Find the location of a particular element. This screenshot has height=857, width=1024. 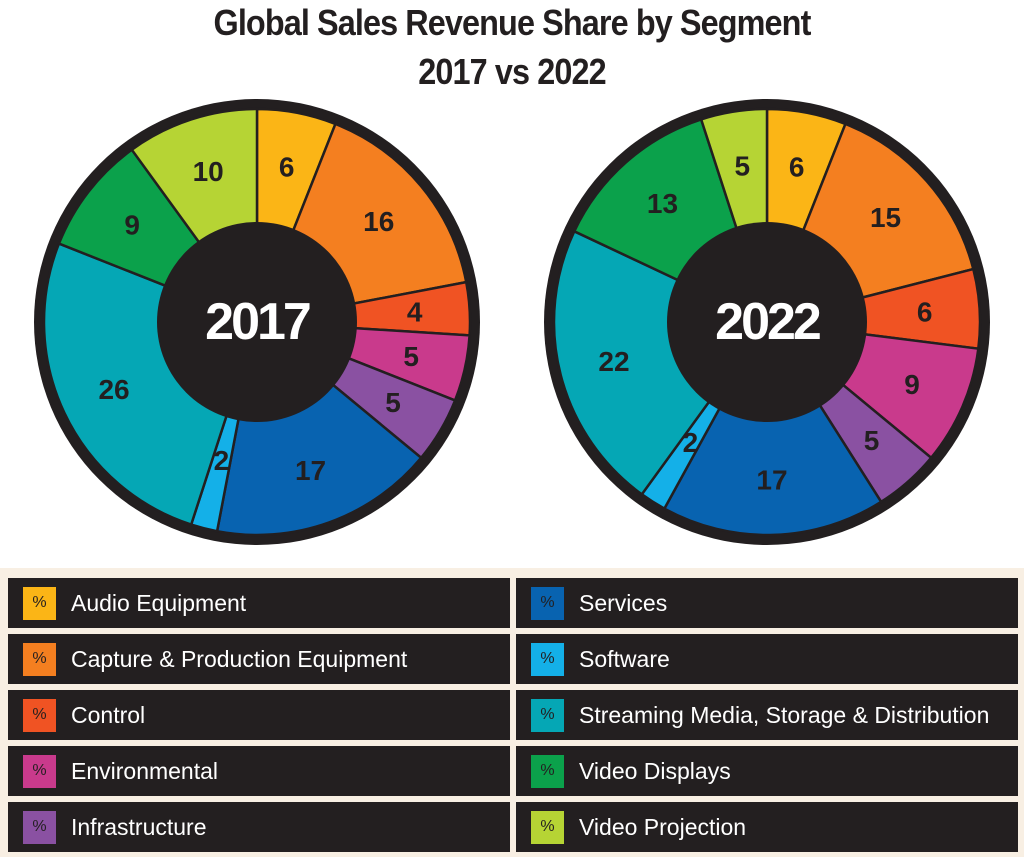

legend-label: Services is located at coordinates (623, 602).